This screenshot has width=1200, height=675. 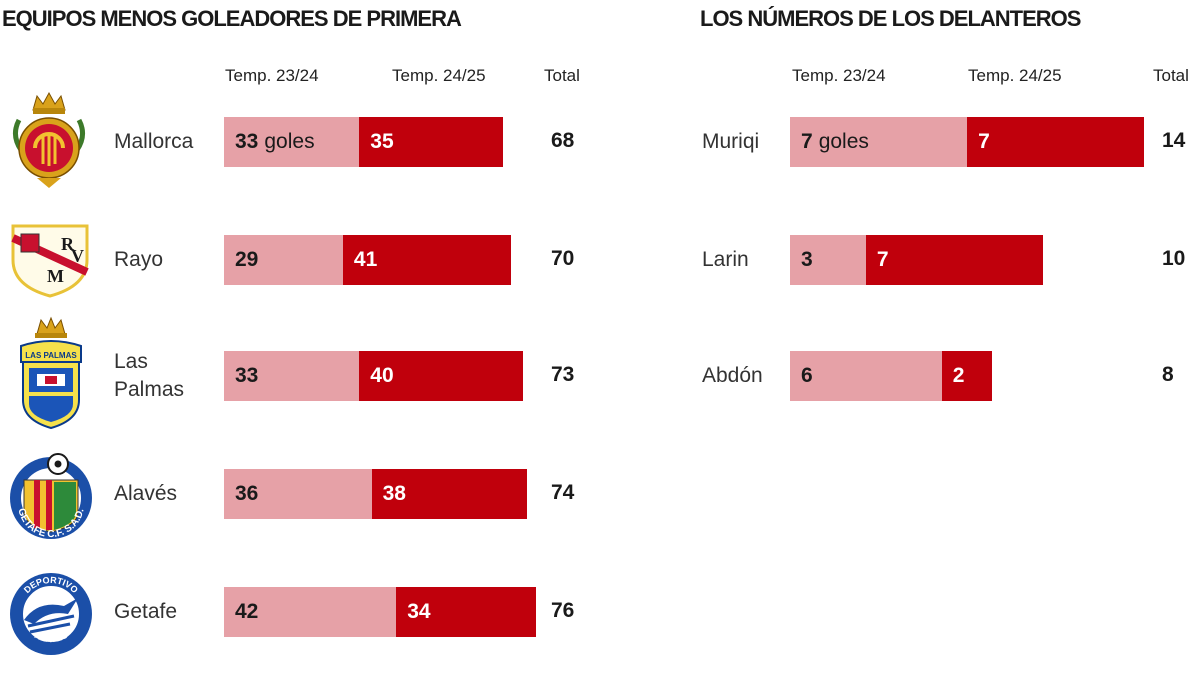 I want to click on row-label-mallorca: Mallorca, so click(x=154, y=141).